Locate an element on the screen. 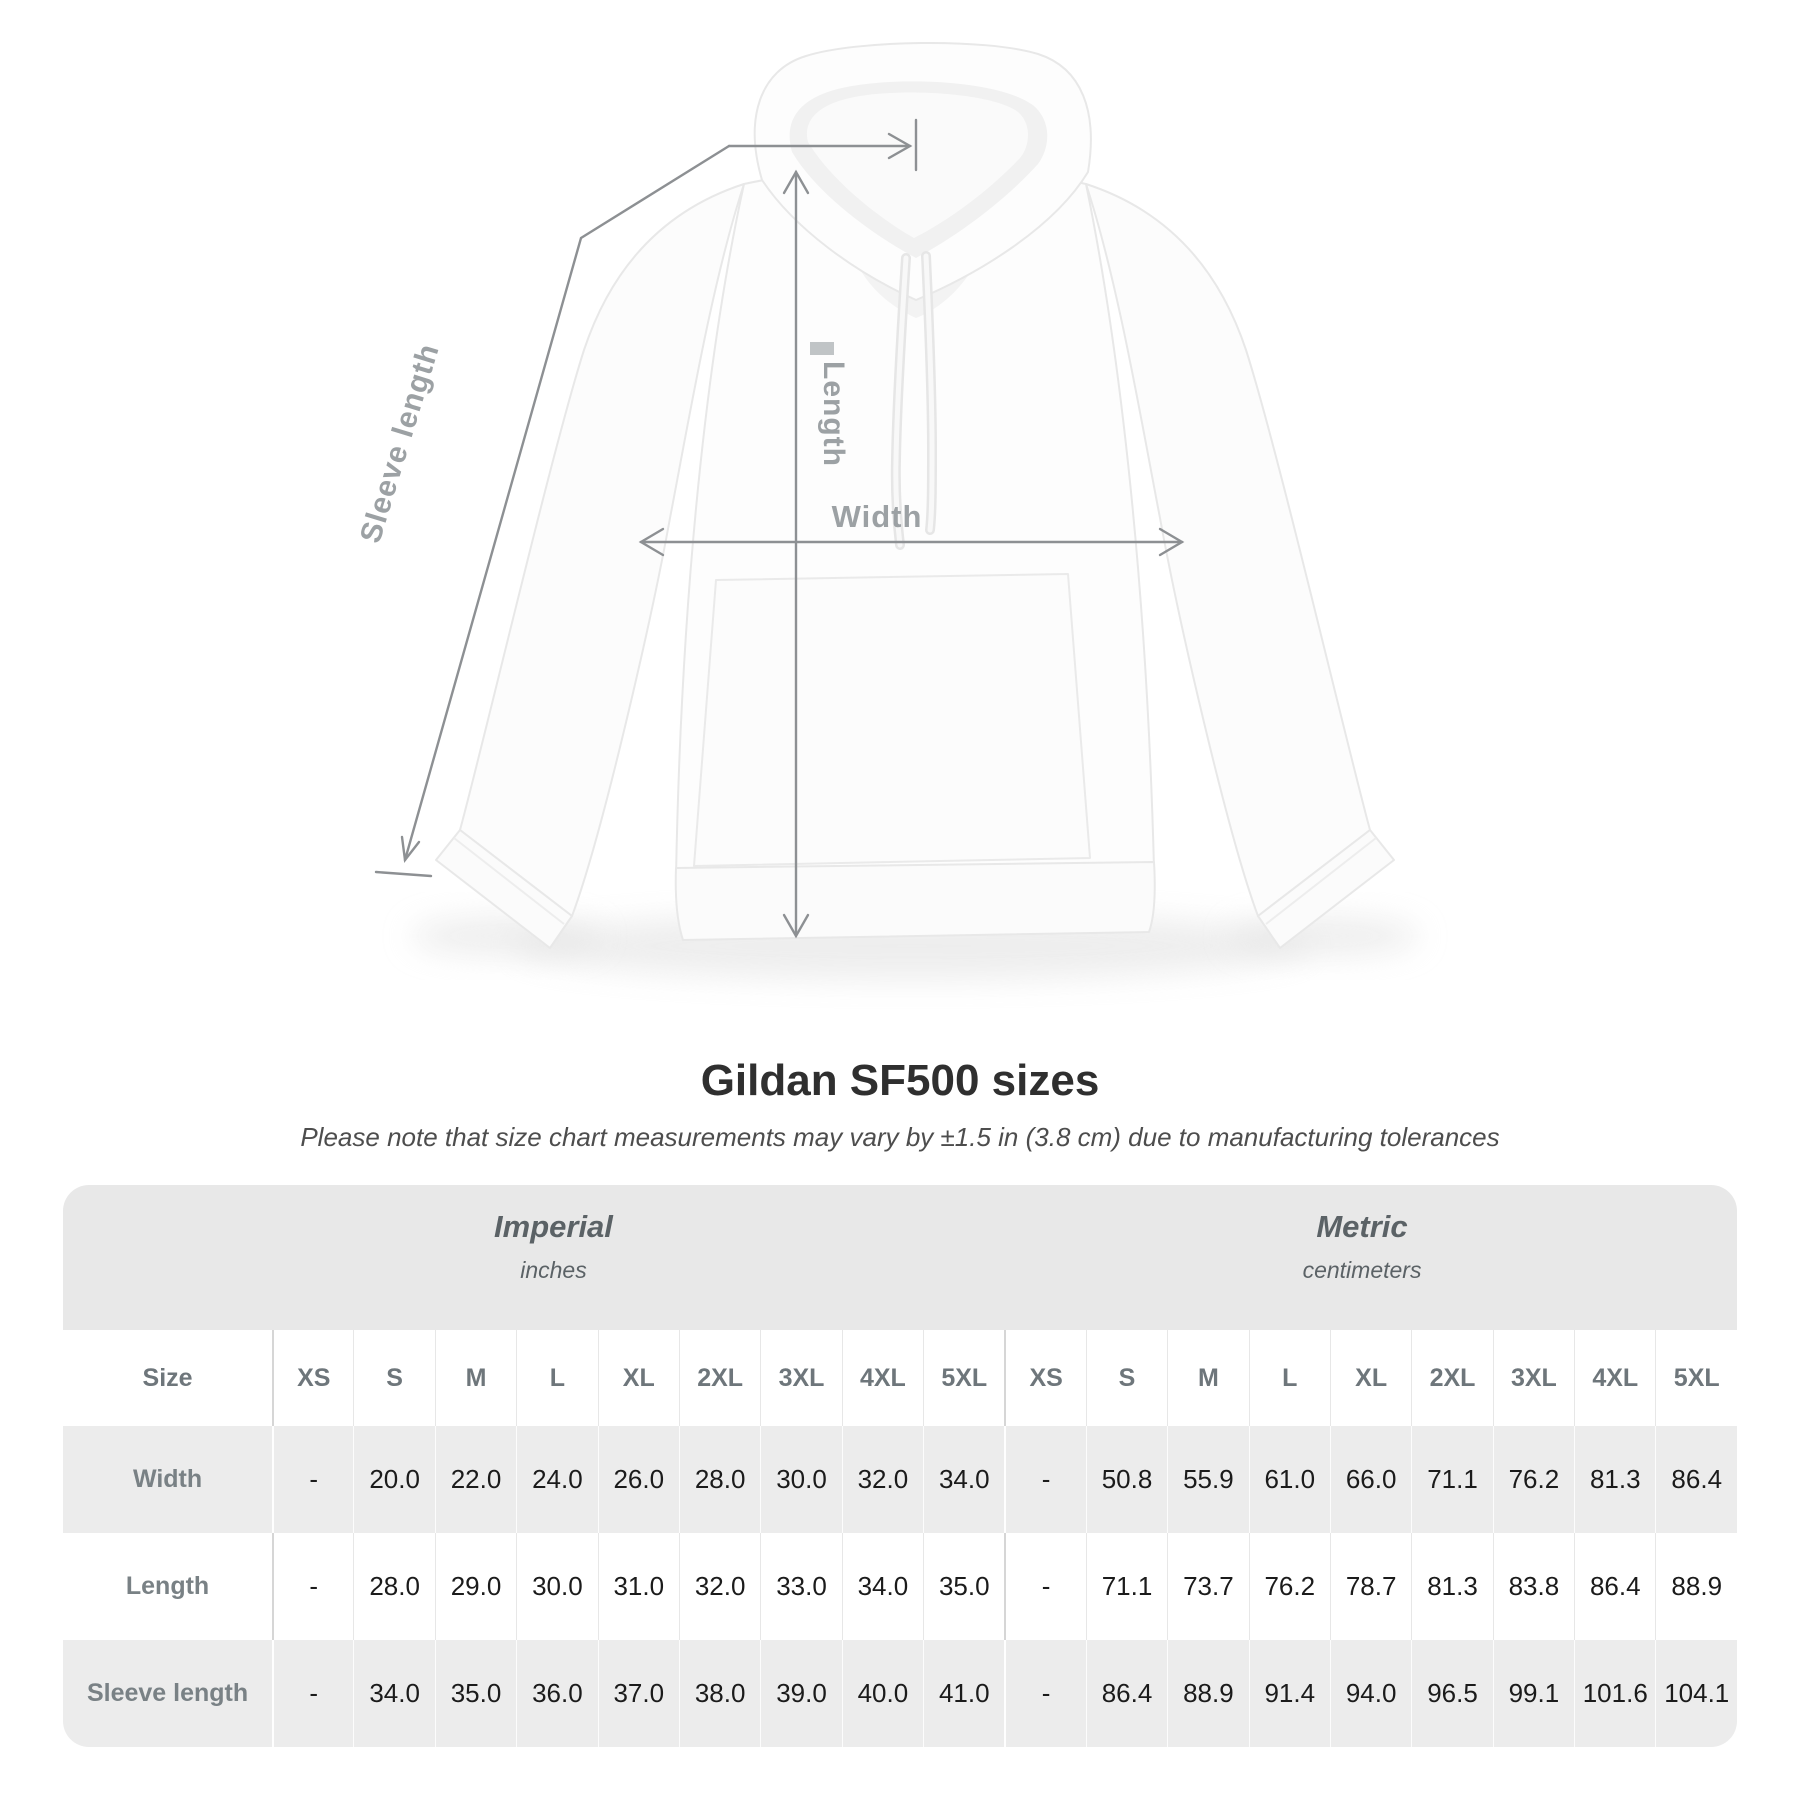 The height and width of the screenshot is (1800, 1800). cell: 37.0 is located at coordinates (638, 1693).